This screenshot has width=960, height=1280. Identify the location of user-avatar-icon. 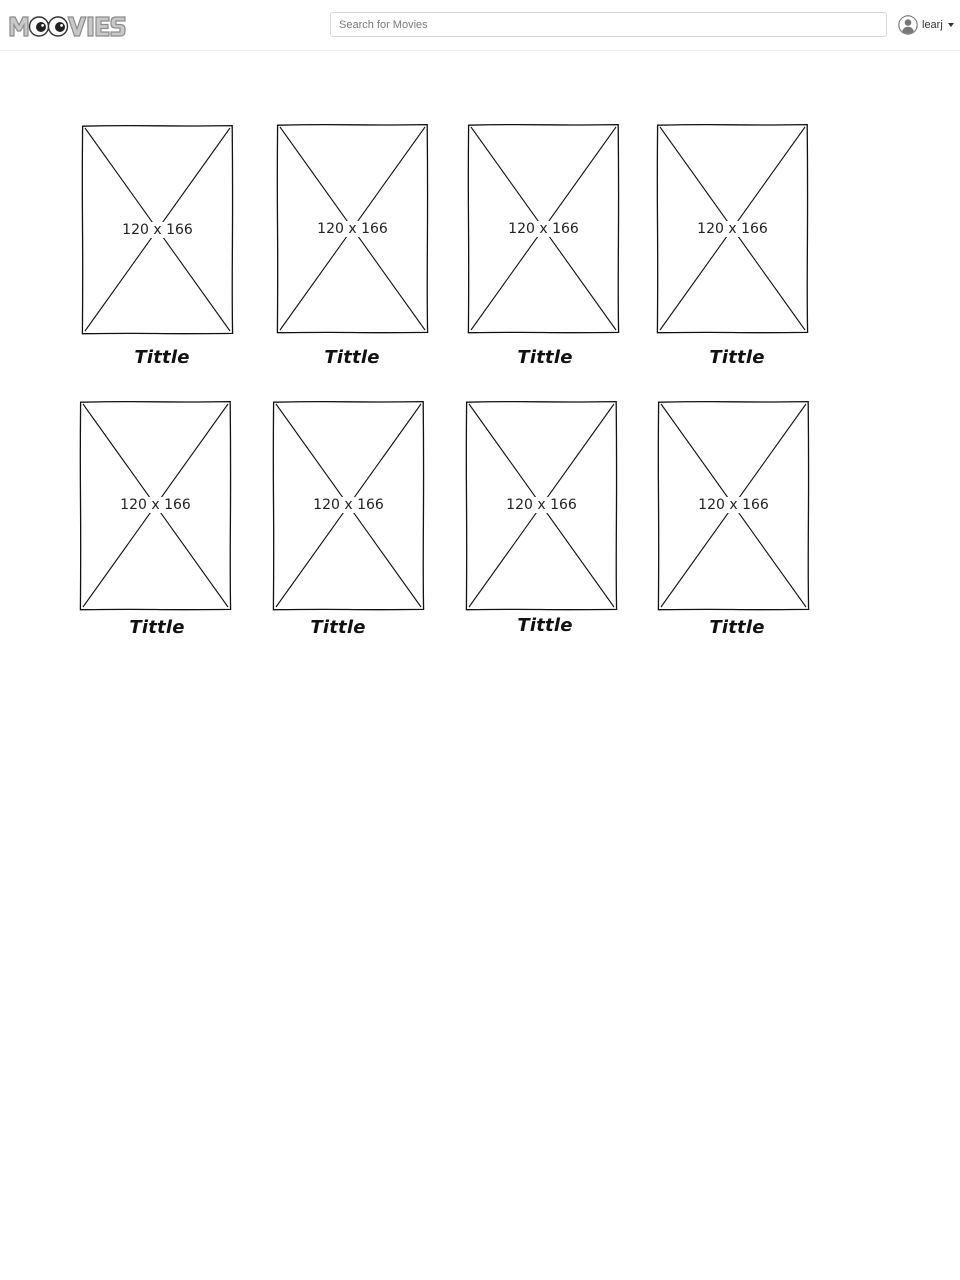
(908, 25).